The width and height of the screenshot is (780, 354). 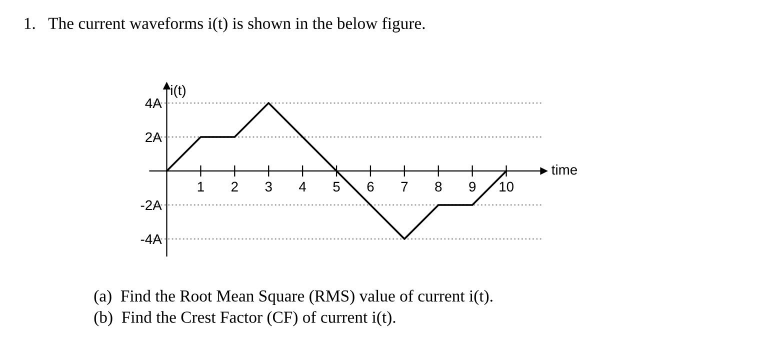 I want to click on x-axis-title: time, so click(x=564, y=169).